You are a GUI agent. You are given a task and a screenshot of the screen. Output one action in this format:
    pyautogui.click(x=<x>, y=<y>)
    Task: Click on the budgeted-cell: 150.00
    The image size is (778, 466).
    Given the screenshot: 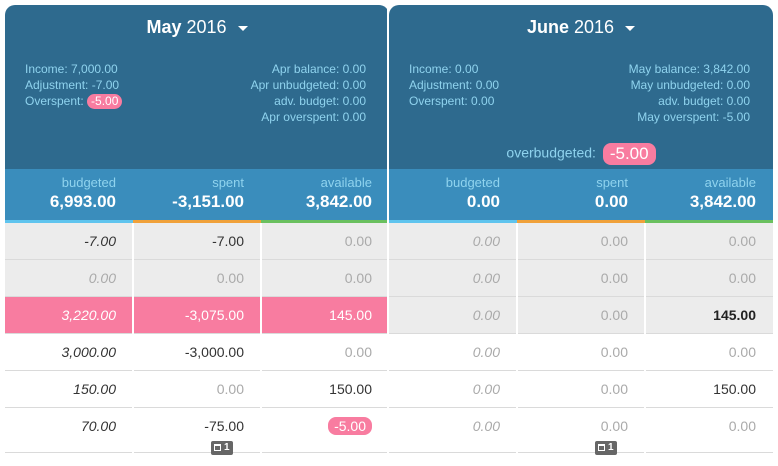 What is the action you would take?
    pyautogui.click(x=94, y=389)
    